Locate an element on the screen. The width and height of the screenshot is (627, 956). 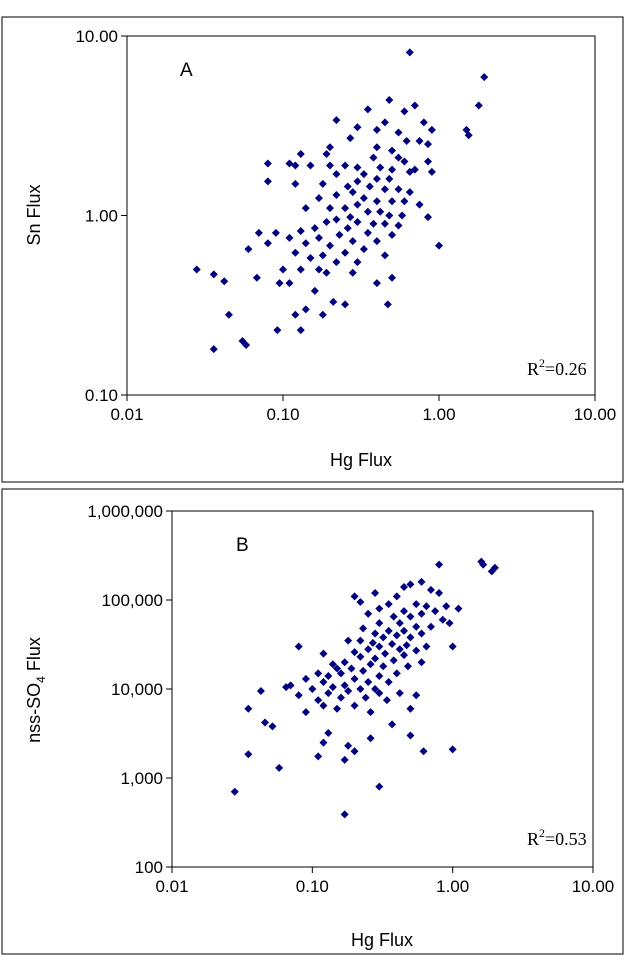
panel-b-x-tick-label: 1.00 is located at coordinates (452, 886).